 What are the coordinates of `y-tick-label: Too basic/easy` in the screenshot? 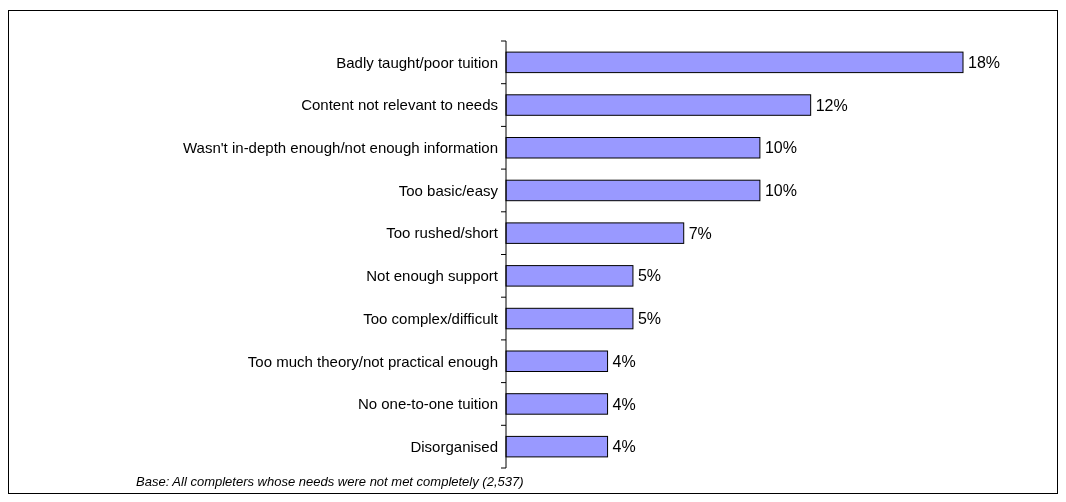 It's located at (448, 190).